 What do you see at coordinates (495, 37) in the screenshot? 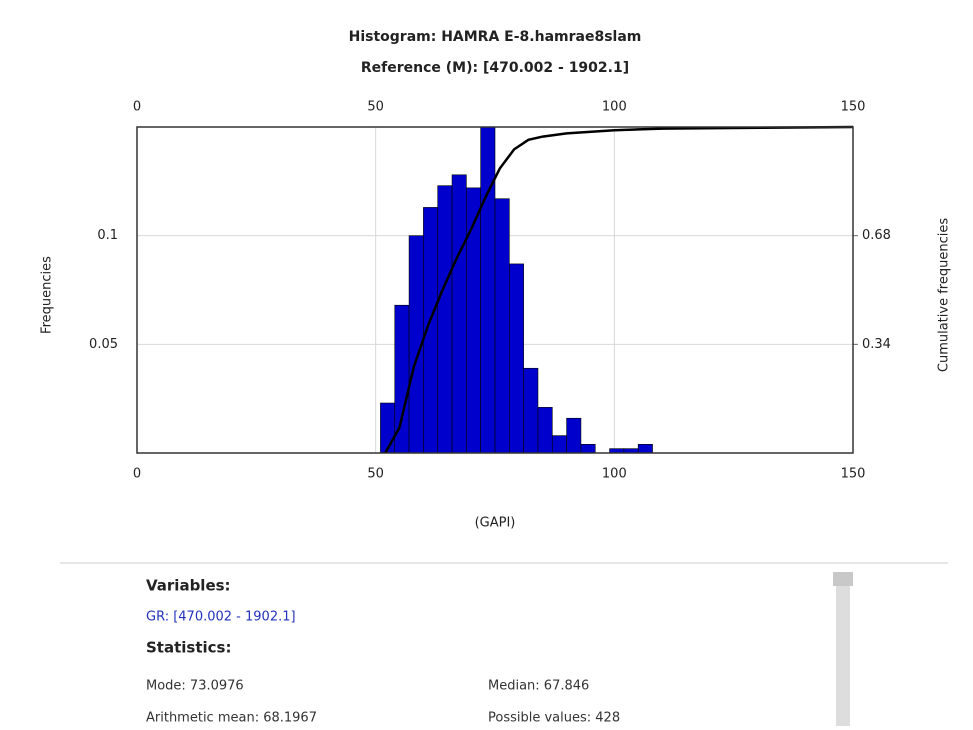
I see `chart-title: Histogram: HAMRA E-8.hamrae8slam` at bounding box center [495, 37].